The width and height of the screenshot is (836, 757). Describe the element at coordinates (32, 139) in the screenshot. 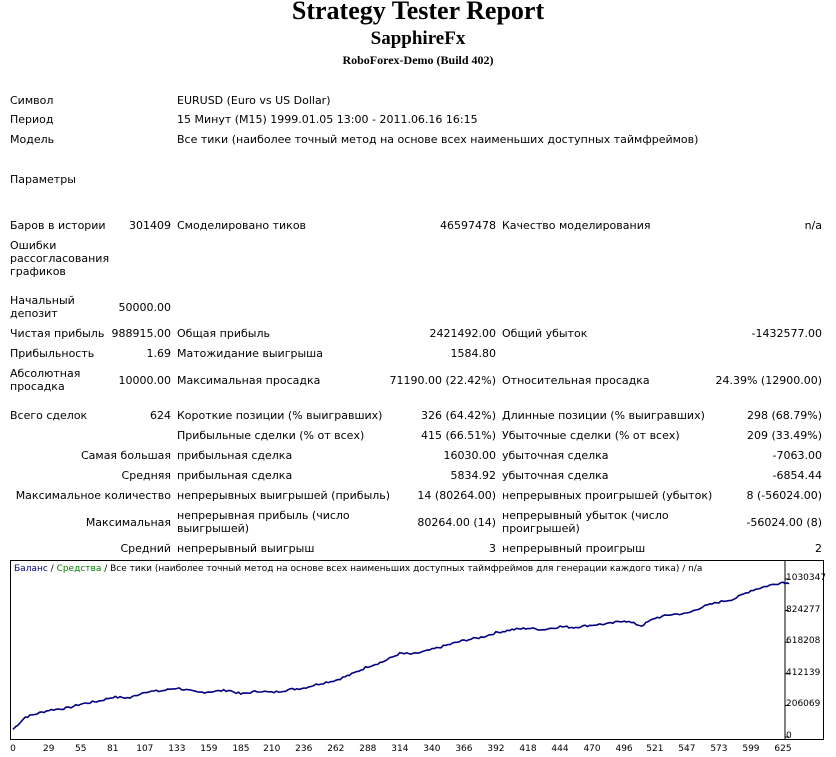

I see `model-label: Модель` at that location.